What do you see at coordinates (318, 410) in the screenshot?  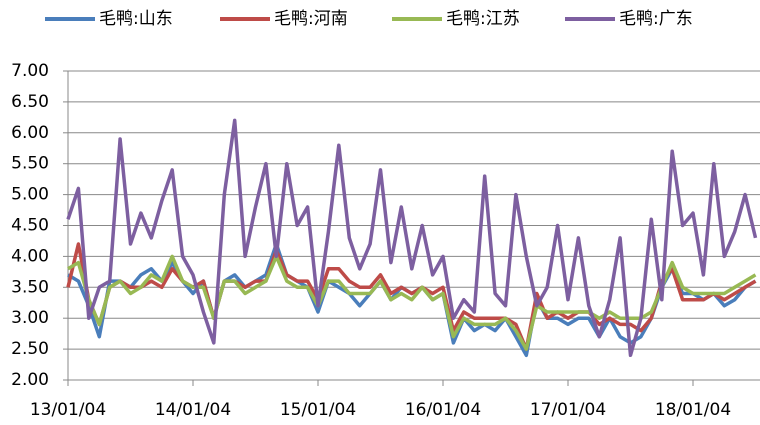 I see `x-tick-label: 15/01/04` at bounding box center [318, 410].